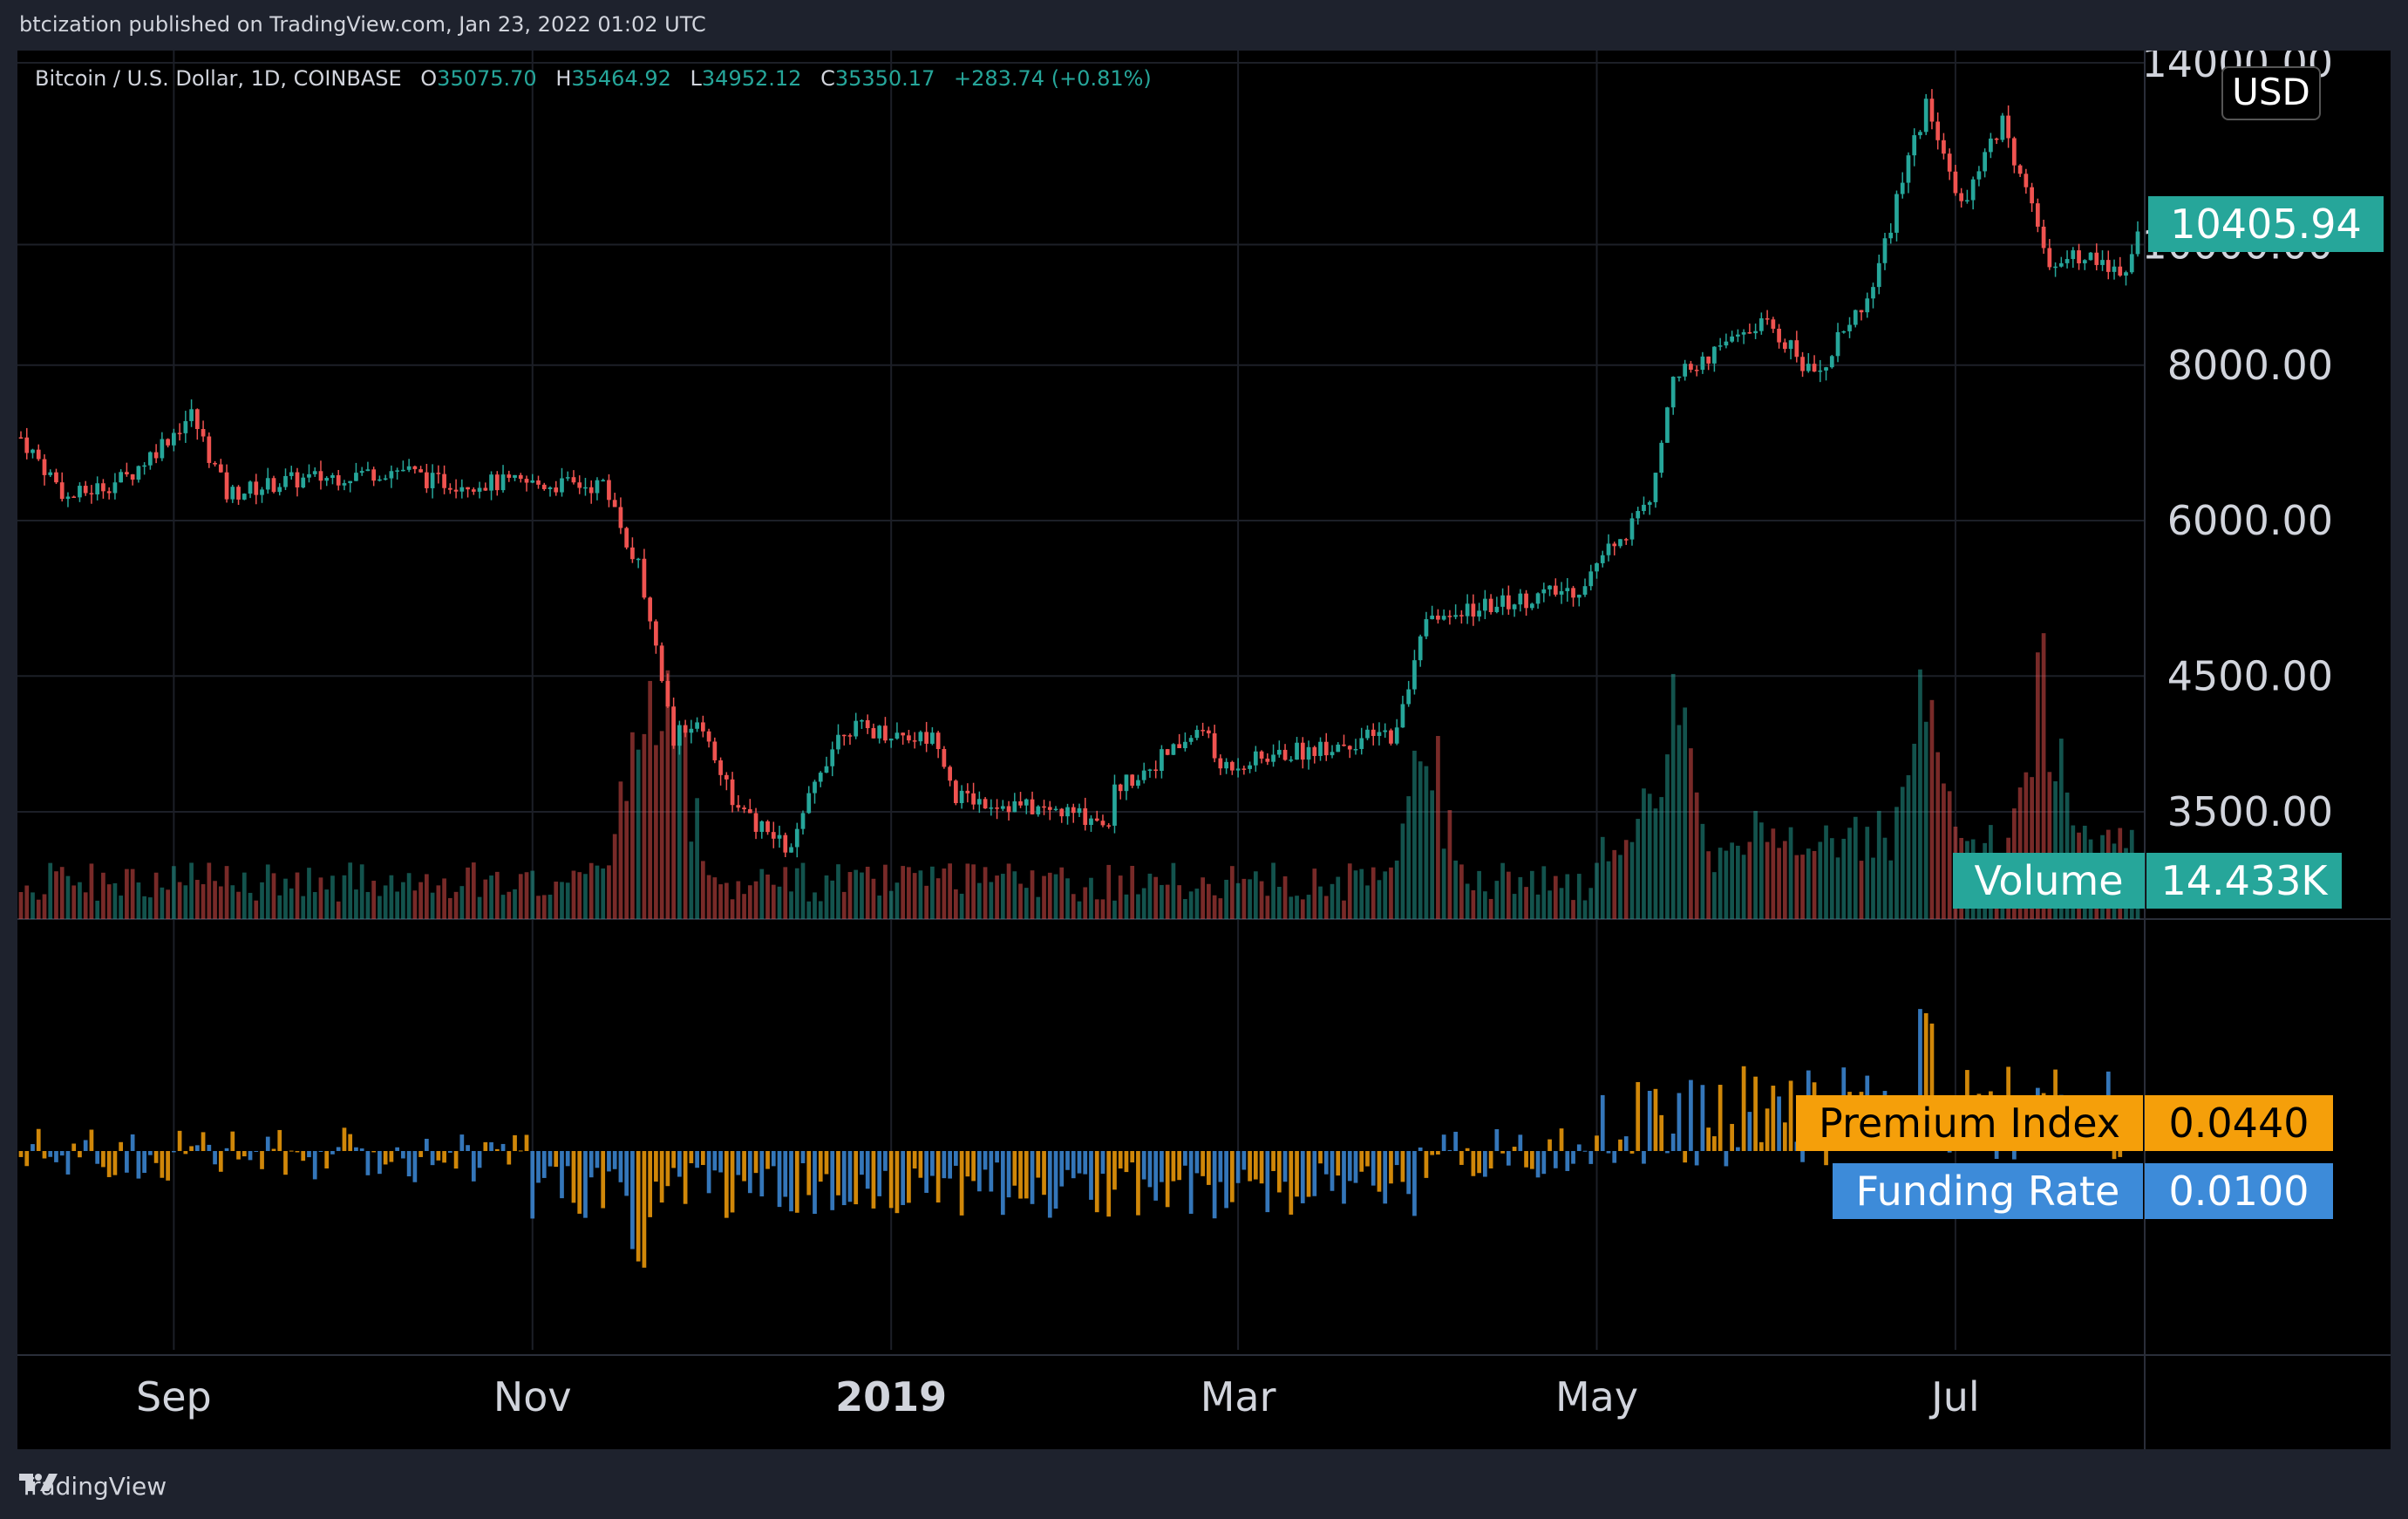  Describe the element at coordinates (696, 78) in the screenshot. I see `low-label: L` at that location.